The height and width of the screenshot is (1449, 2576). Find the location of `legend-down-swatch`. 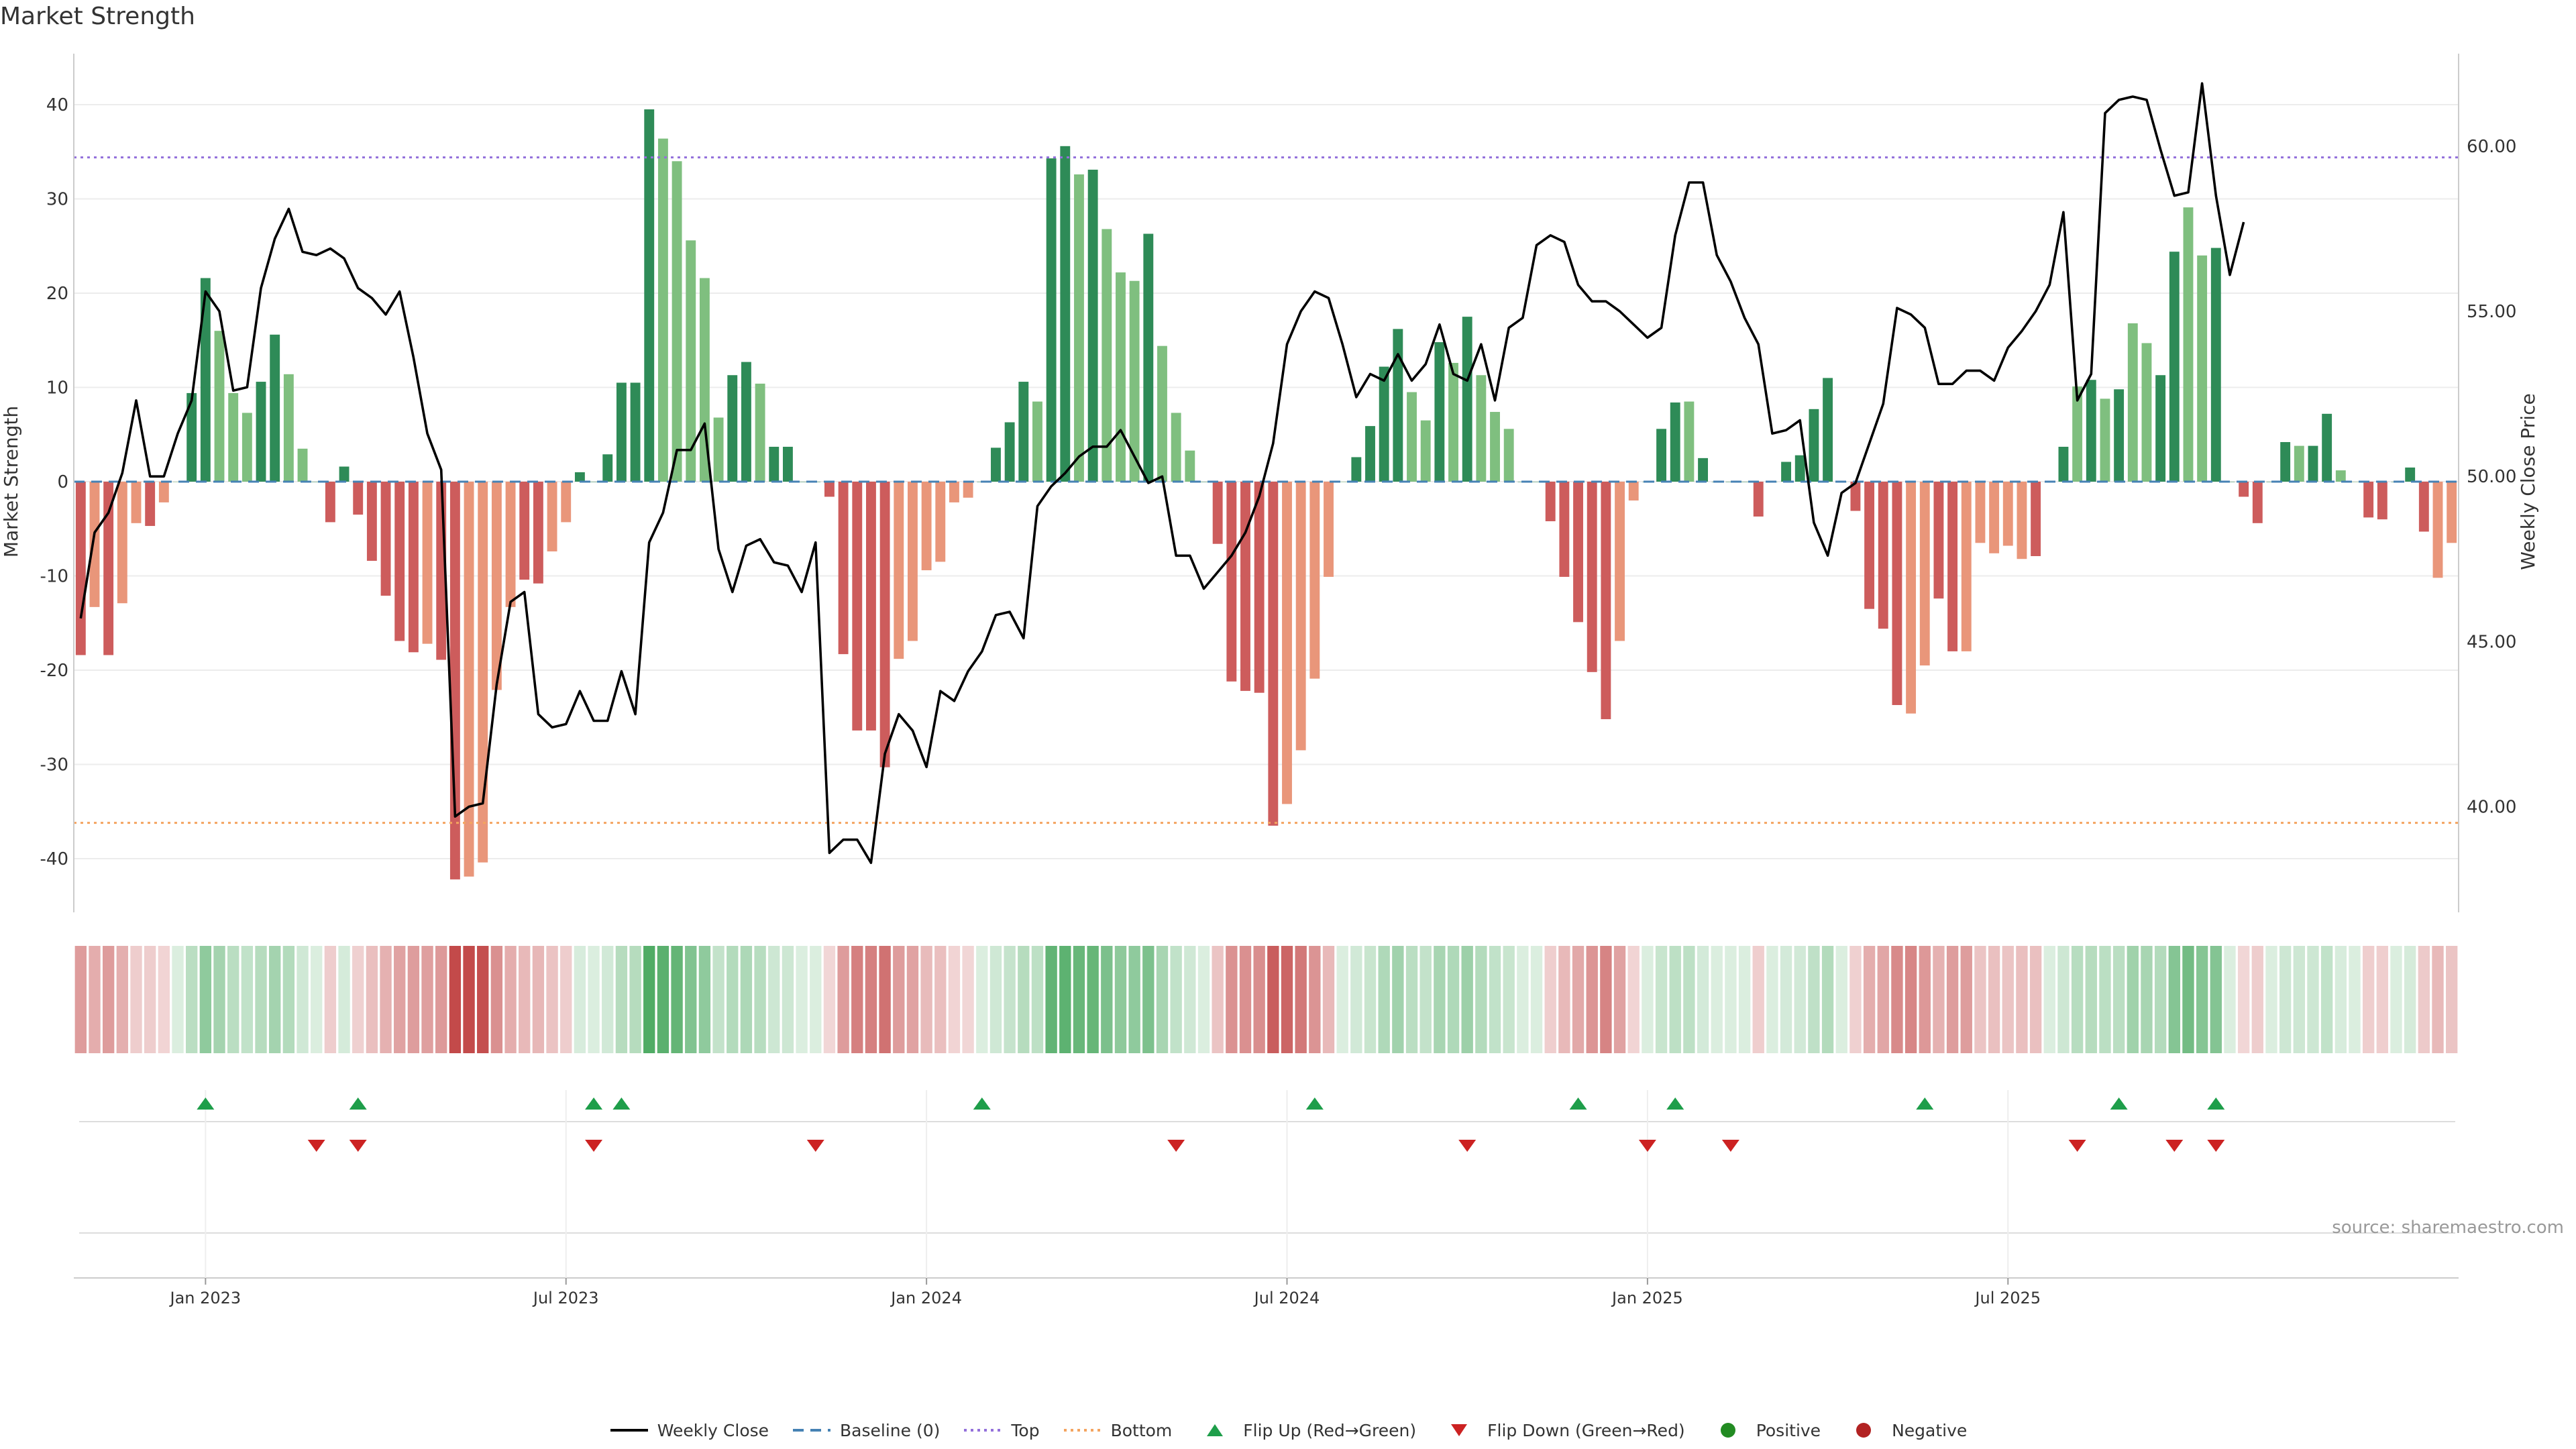

legend-down-swatch is located at coordinates (1459, 1430).